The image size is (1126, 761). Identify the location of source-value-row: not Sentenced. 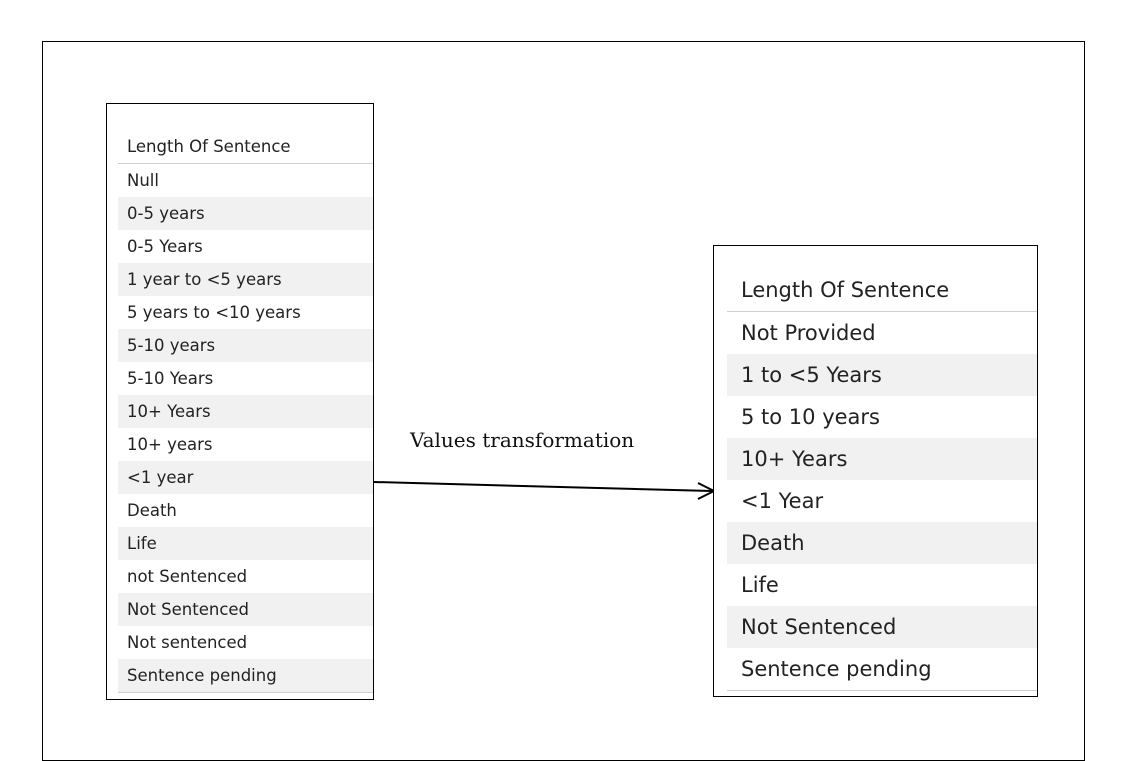
(187, 576).